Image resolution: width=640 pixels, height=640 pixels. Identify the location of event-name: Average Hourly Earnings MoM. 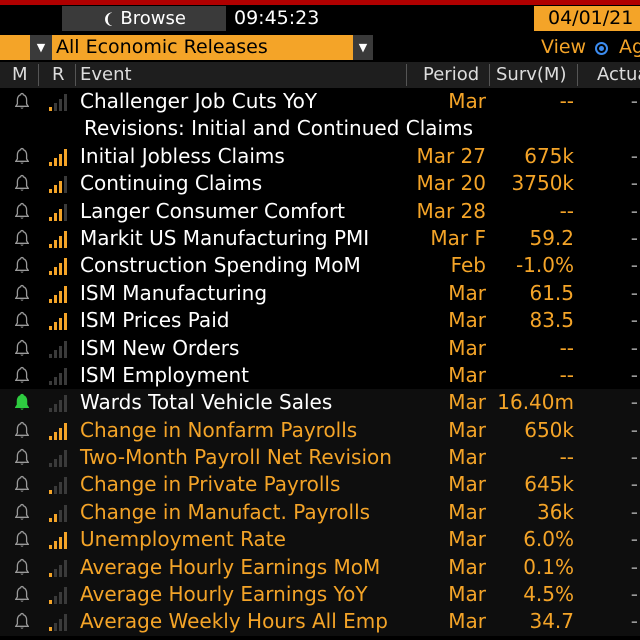
(230, 566).